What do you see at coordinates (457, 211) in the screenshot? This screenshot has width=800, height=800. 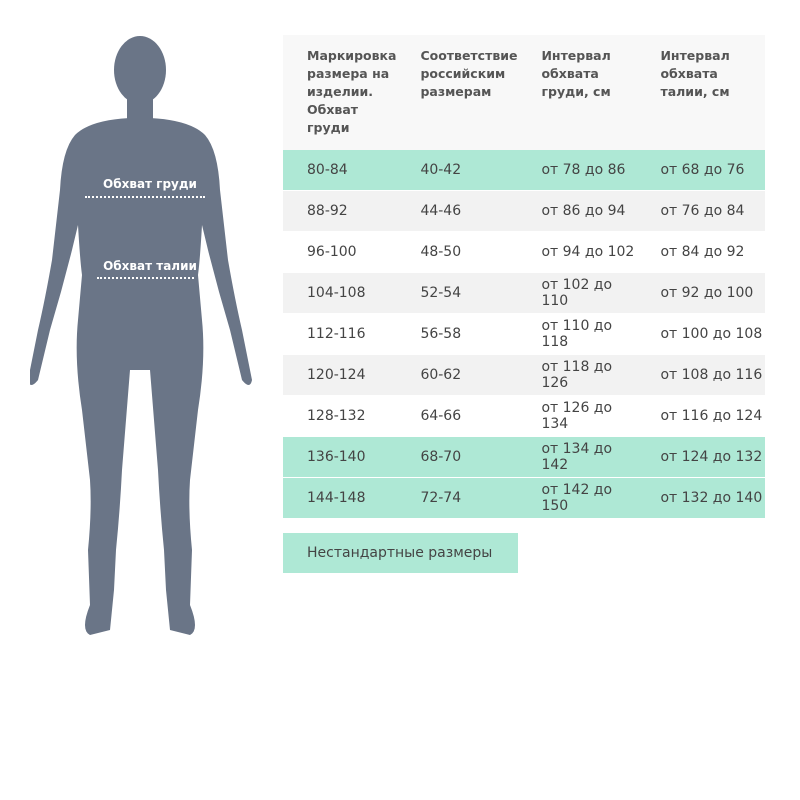 I see `table-cell: 44-46` at bounding box center [457, 211].